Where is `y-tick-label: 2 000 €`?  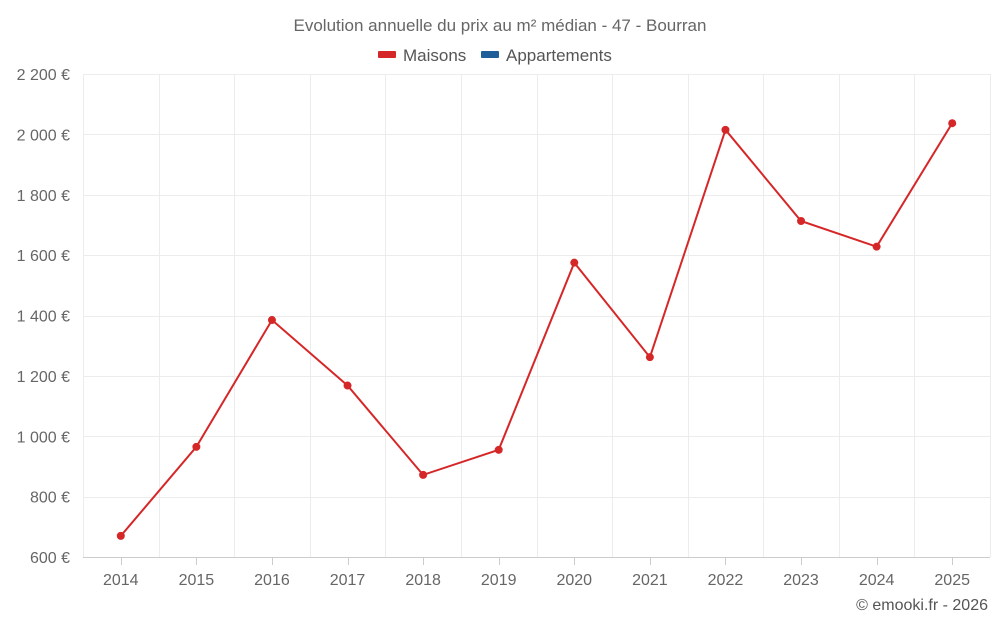
y-tick-label: 2 000 € is located at coordinates (43, 135).